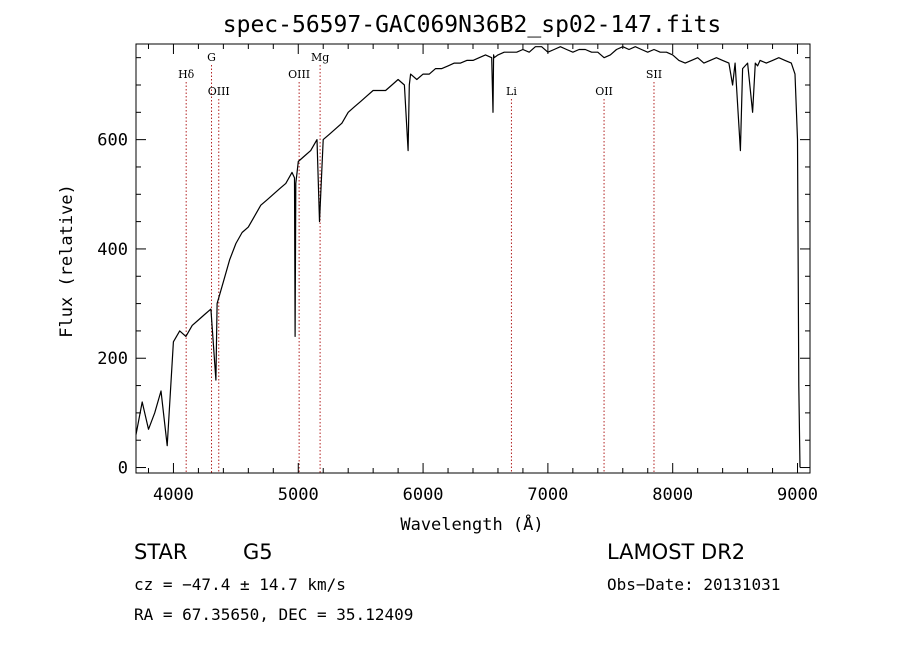 This screenshot has width=900, height=649. I want to click on y-tick-label: 400, so click(112, 250).